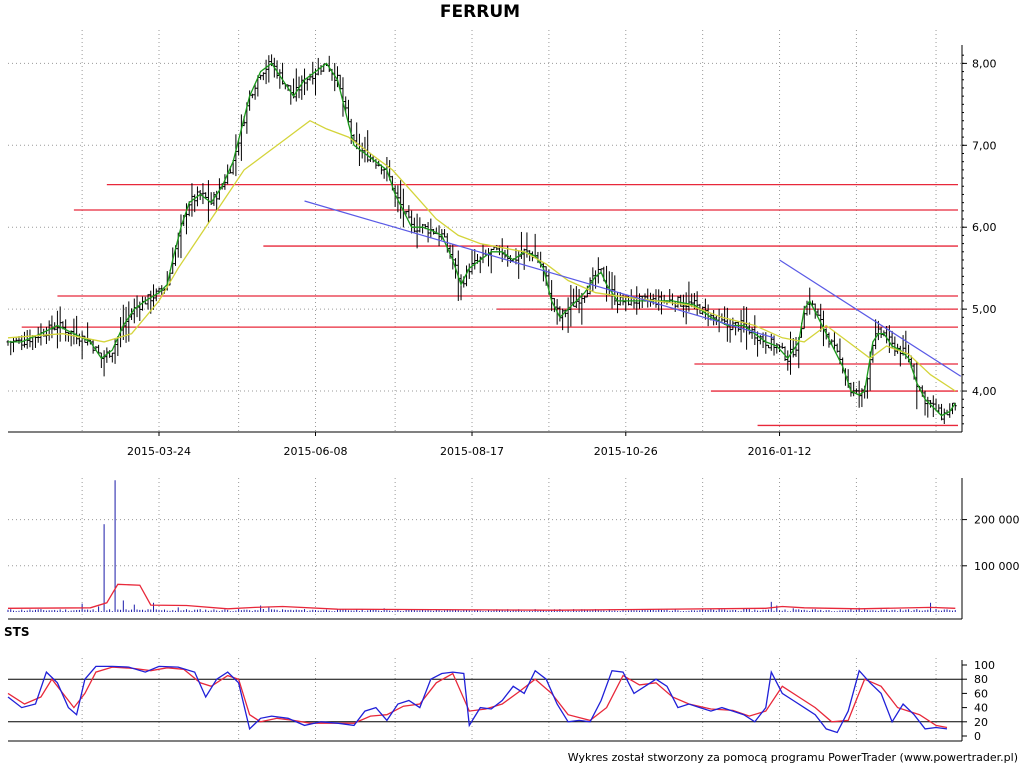 The image size is (1024, 768). Describe the element at coordinates (997, 566) in the screenshot. I see `volume-y-tick-label: 100 000` at that location.